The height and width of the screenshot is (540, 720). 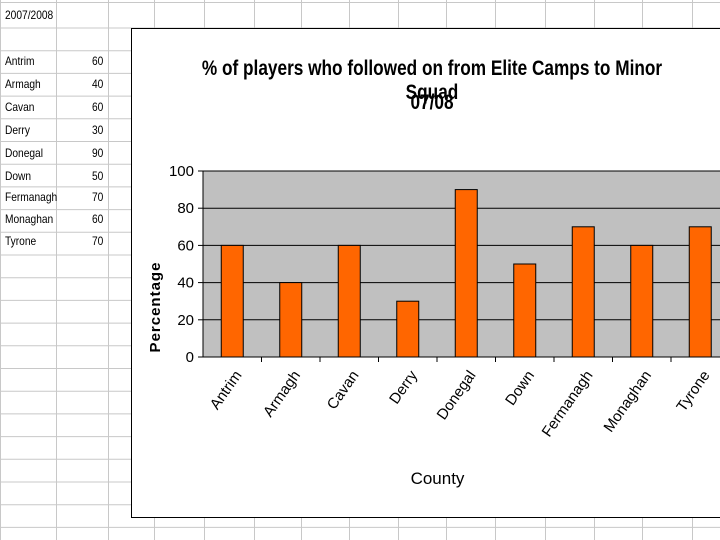 I want to click on x-tick-label: Fermanagh, so click(x=568, y=404).